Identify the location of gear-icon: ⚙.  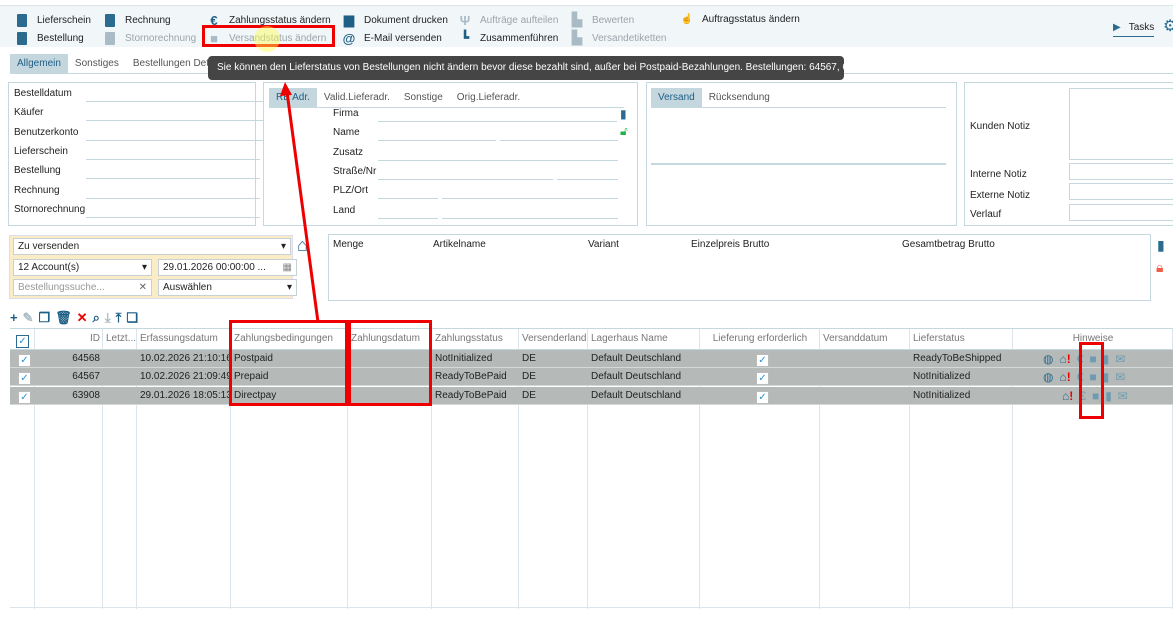
(1168, 26).